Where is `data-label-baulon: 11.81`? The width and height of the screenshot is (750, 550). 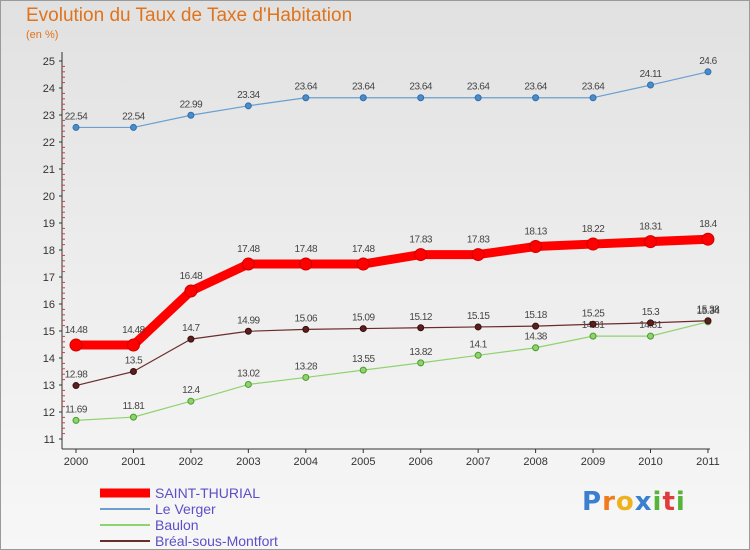
data-label-baulon: 11.81 is located at coordinates (134, 406).